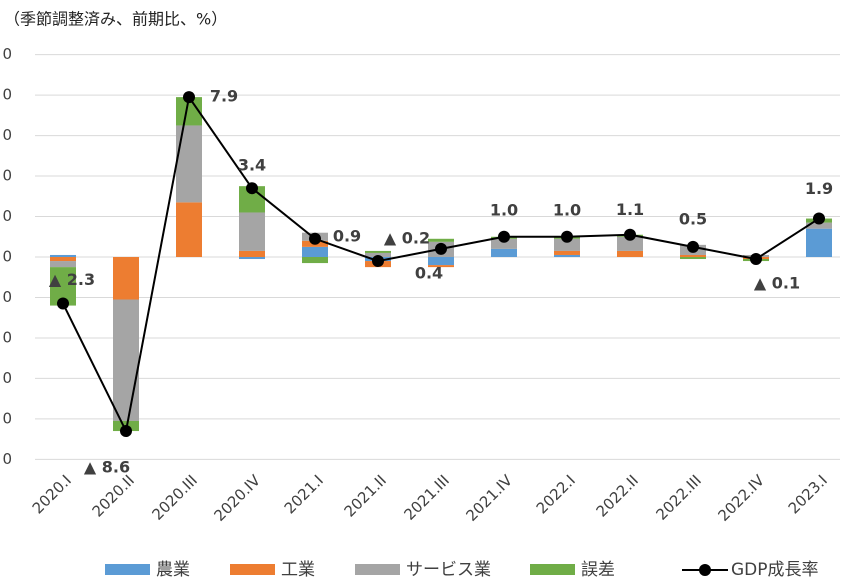 Image resolution: width=853 pixels, height=580 pixels. I want to click on x-tick-label: 2022.II, so click(617, 495).